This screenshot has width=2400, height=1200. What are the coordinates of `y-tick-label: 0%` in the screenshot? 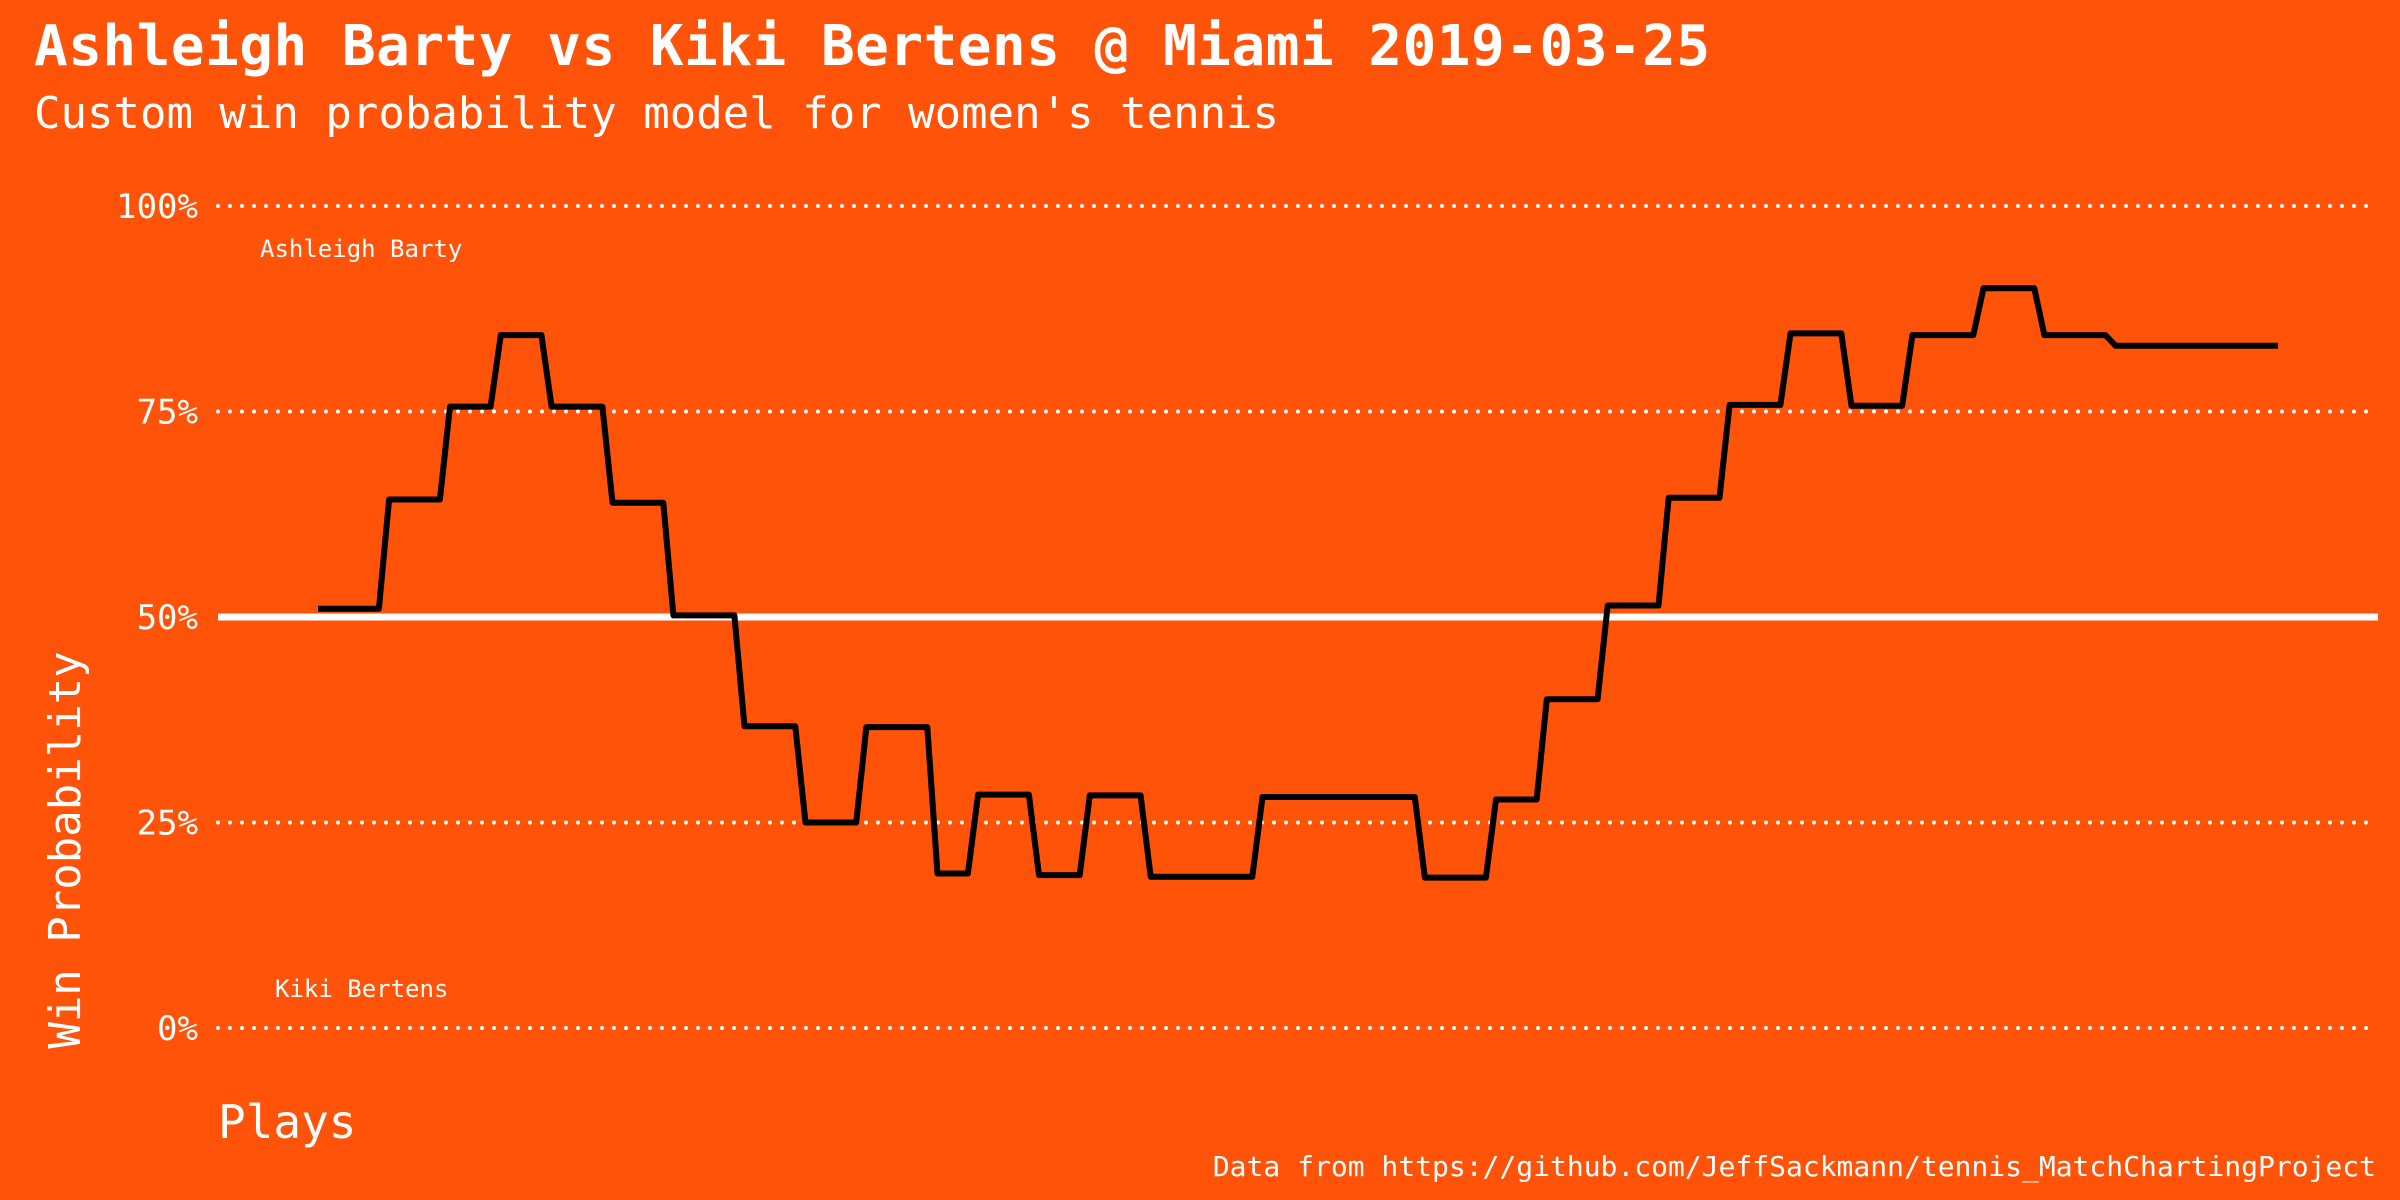 It's located at (177, 1029).